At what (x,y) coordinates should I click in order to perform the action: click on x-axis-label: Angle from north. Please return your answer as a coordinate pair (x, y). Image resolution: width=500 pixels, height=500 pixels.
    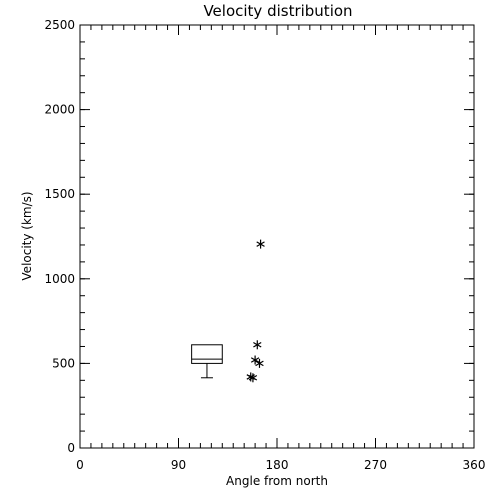
    Looking at the image, I should click on (277, 481).